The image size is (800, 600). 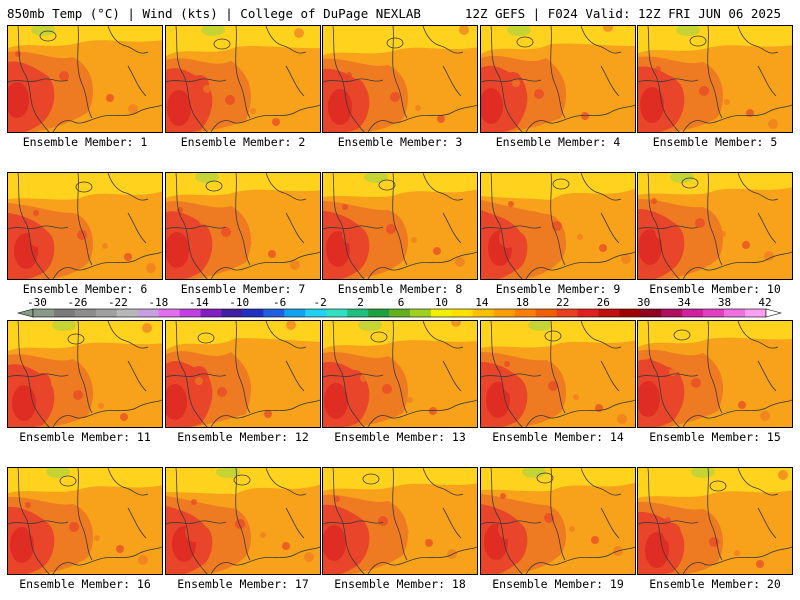 What do you see at coordinates (239, 302) in the screenshot?
I see `colorbar-tick-label: -10` at bounding box center [239, 302].